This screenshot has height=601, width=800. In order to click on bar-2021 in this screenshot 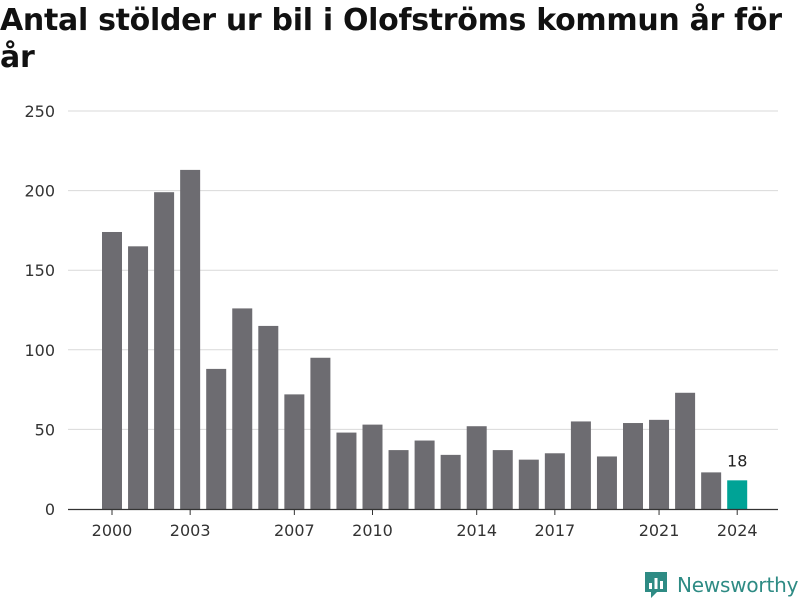, I will do `click(659, 464)`.